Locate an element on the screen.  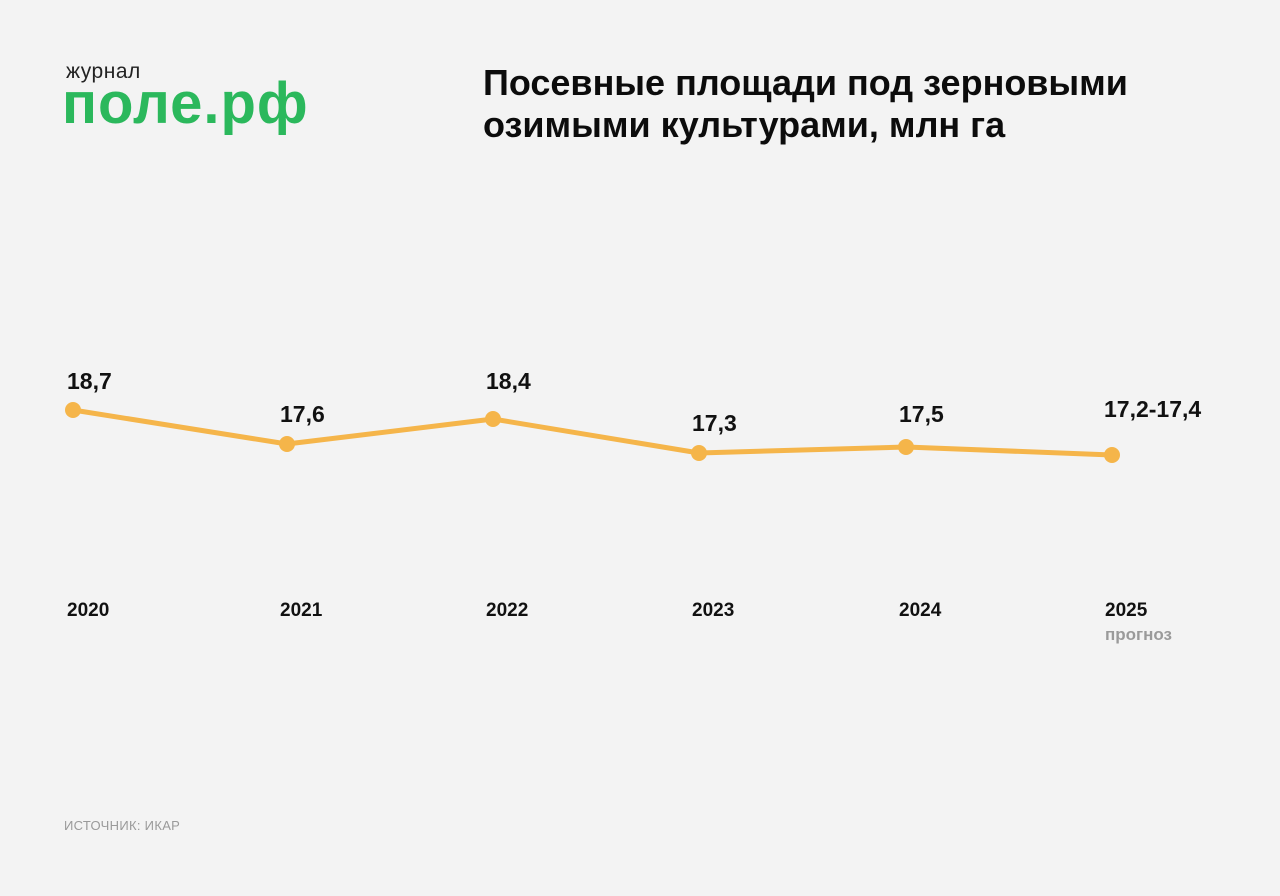
value-label-2021: 17,6 is located at coordinates (302, 414).